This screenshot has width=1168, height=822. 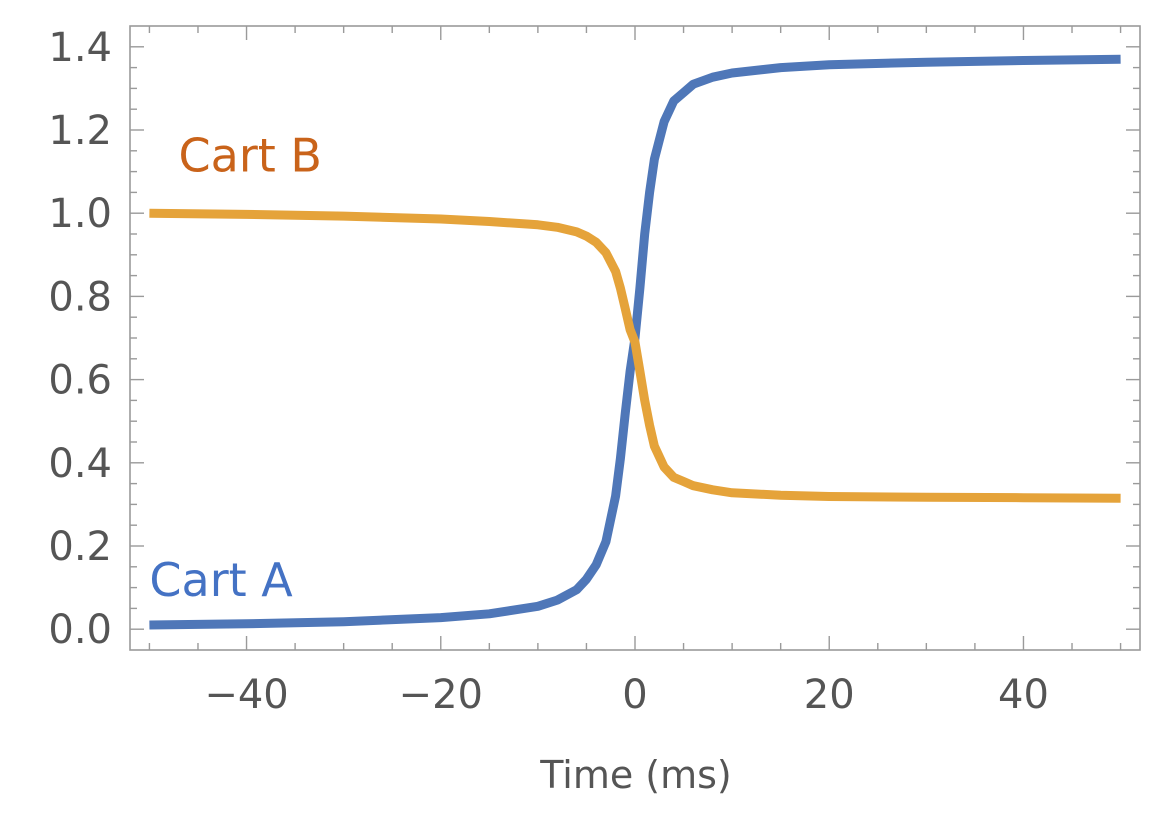 What do you see at coordinates (80, 381) in the screenshot?
I see `y-tick-label: 0.6` at bounding box center [80, 381].